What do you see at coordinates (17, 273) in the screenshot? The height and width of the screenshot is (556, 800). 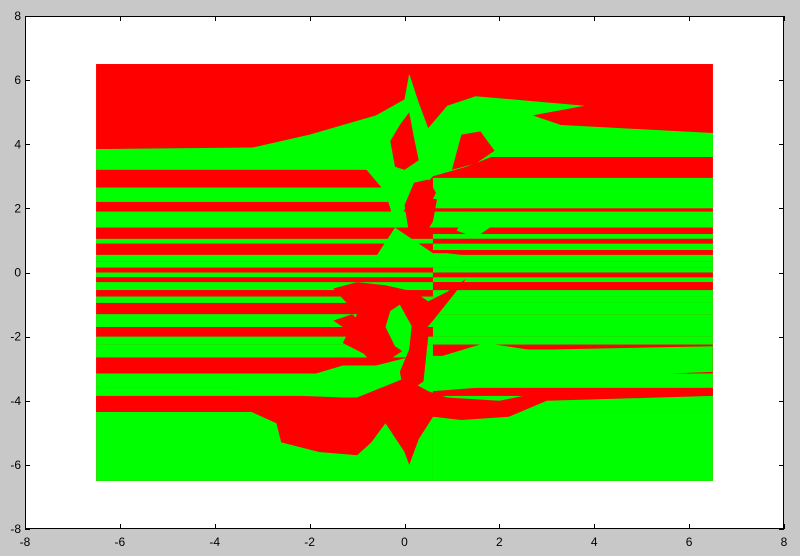 I see `y-tick-label: 0` at bounding box center [17, 273].